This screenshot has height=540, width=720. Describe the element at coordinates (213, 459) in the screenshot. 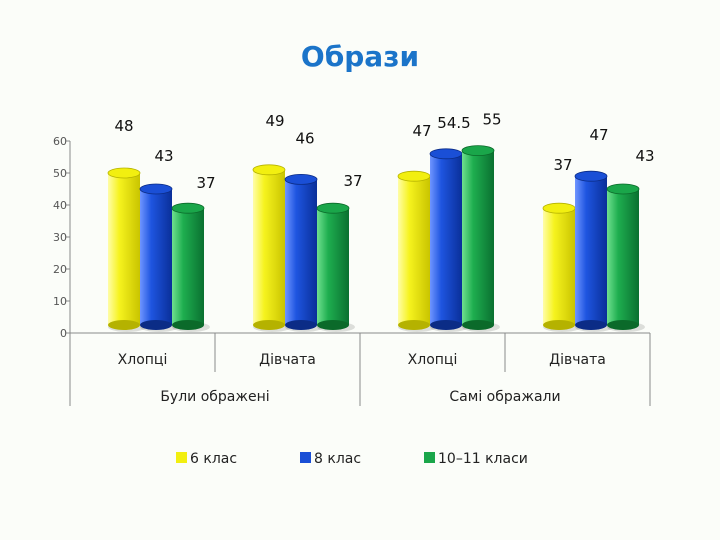

I see `legend-label: 6 клас` at that location.